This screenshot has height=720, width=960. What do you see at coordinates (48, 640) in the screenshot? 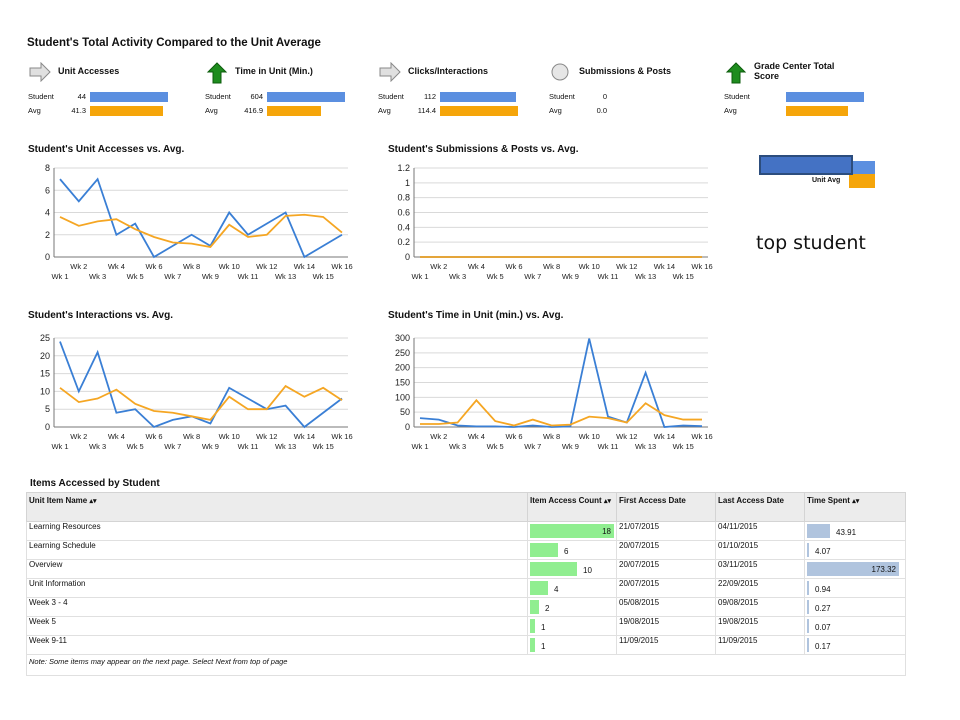
I see `item-name: Week 9-11` at bounding box center [48, 640].